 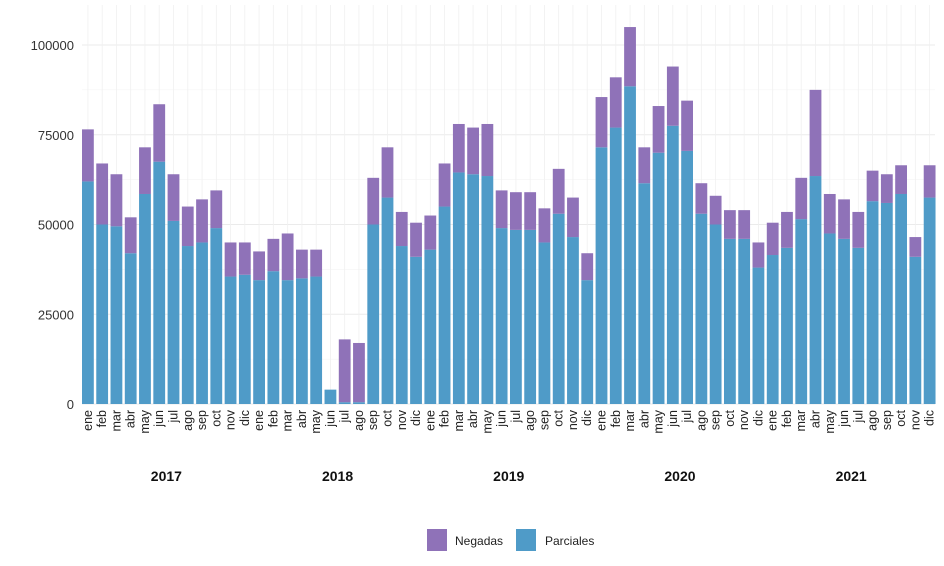 What do you see at coordinates (526, 540) in the screenshot?
I see `legend-swatch-parciales` at bounding box center [526, 540].